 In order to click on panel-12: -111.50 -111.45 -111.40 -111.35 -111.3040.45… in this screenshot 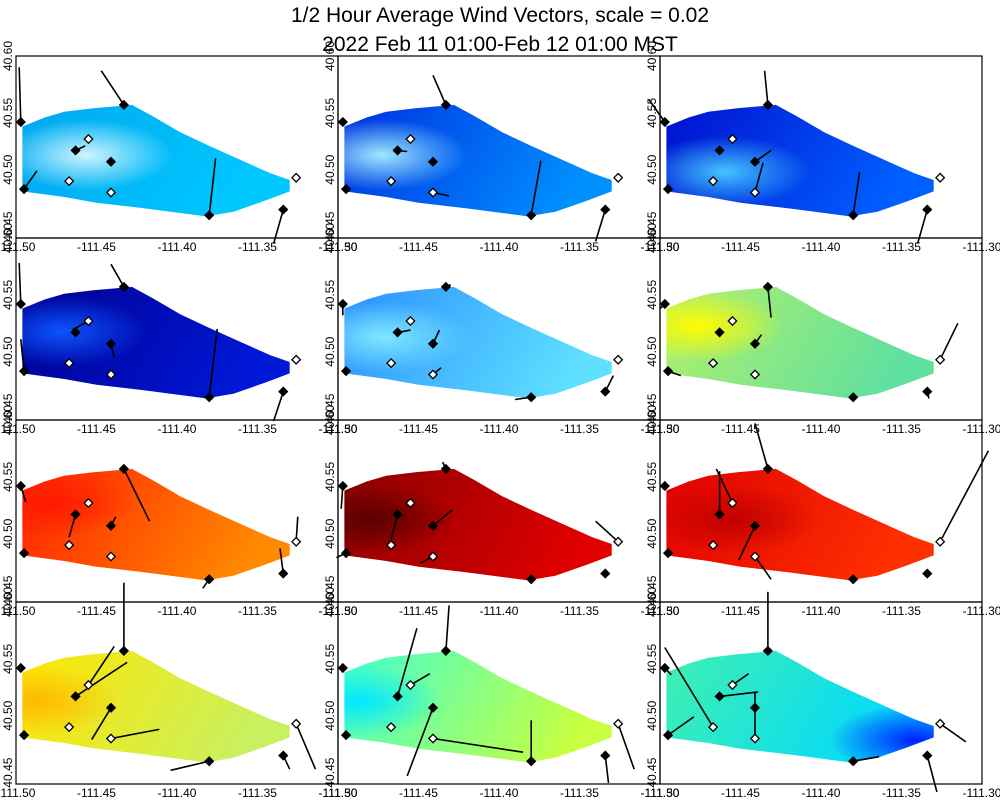, I will do `click(820, 693)`.